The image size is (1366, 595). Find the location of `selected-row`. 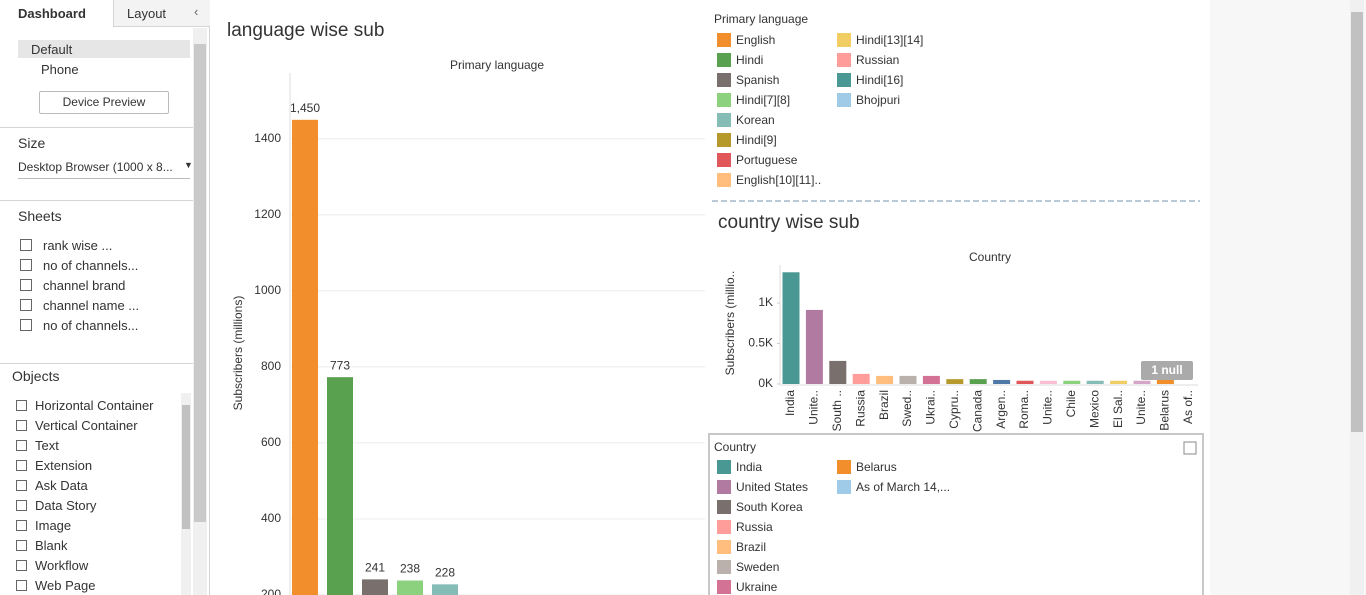

selected-row is located at coordinates (104, 49).